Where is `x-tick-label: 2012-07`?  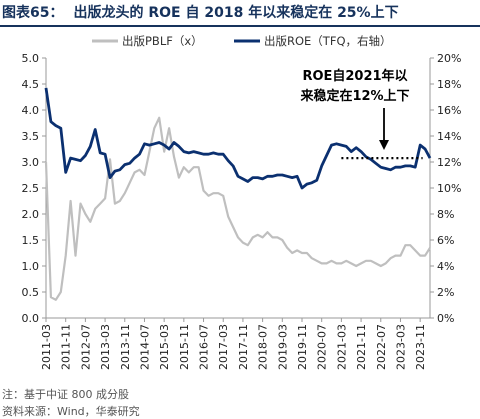
x-tick-label: 2012-07 is located at coordinates (85, 347).